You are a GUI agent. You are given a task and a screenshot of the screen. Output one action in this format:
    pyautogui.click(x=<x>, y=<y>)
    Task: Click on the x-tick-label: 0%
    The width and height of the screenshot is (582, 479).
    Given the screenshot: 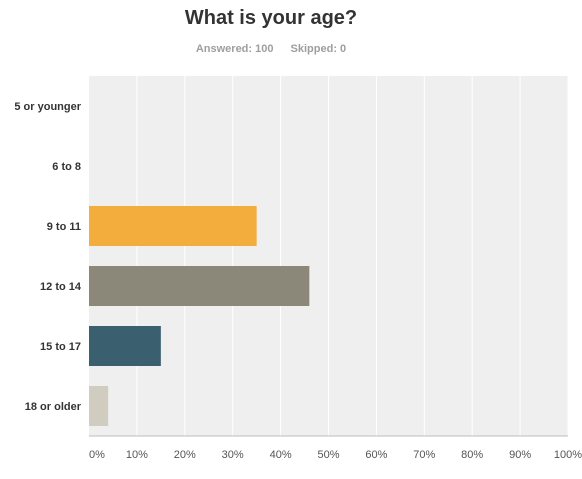 What is the action you would take?
    pyautogui.click(x=97, y=455)
    